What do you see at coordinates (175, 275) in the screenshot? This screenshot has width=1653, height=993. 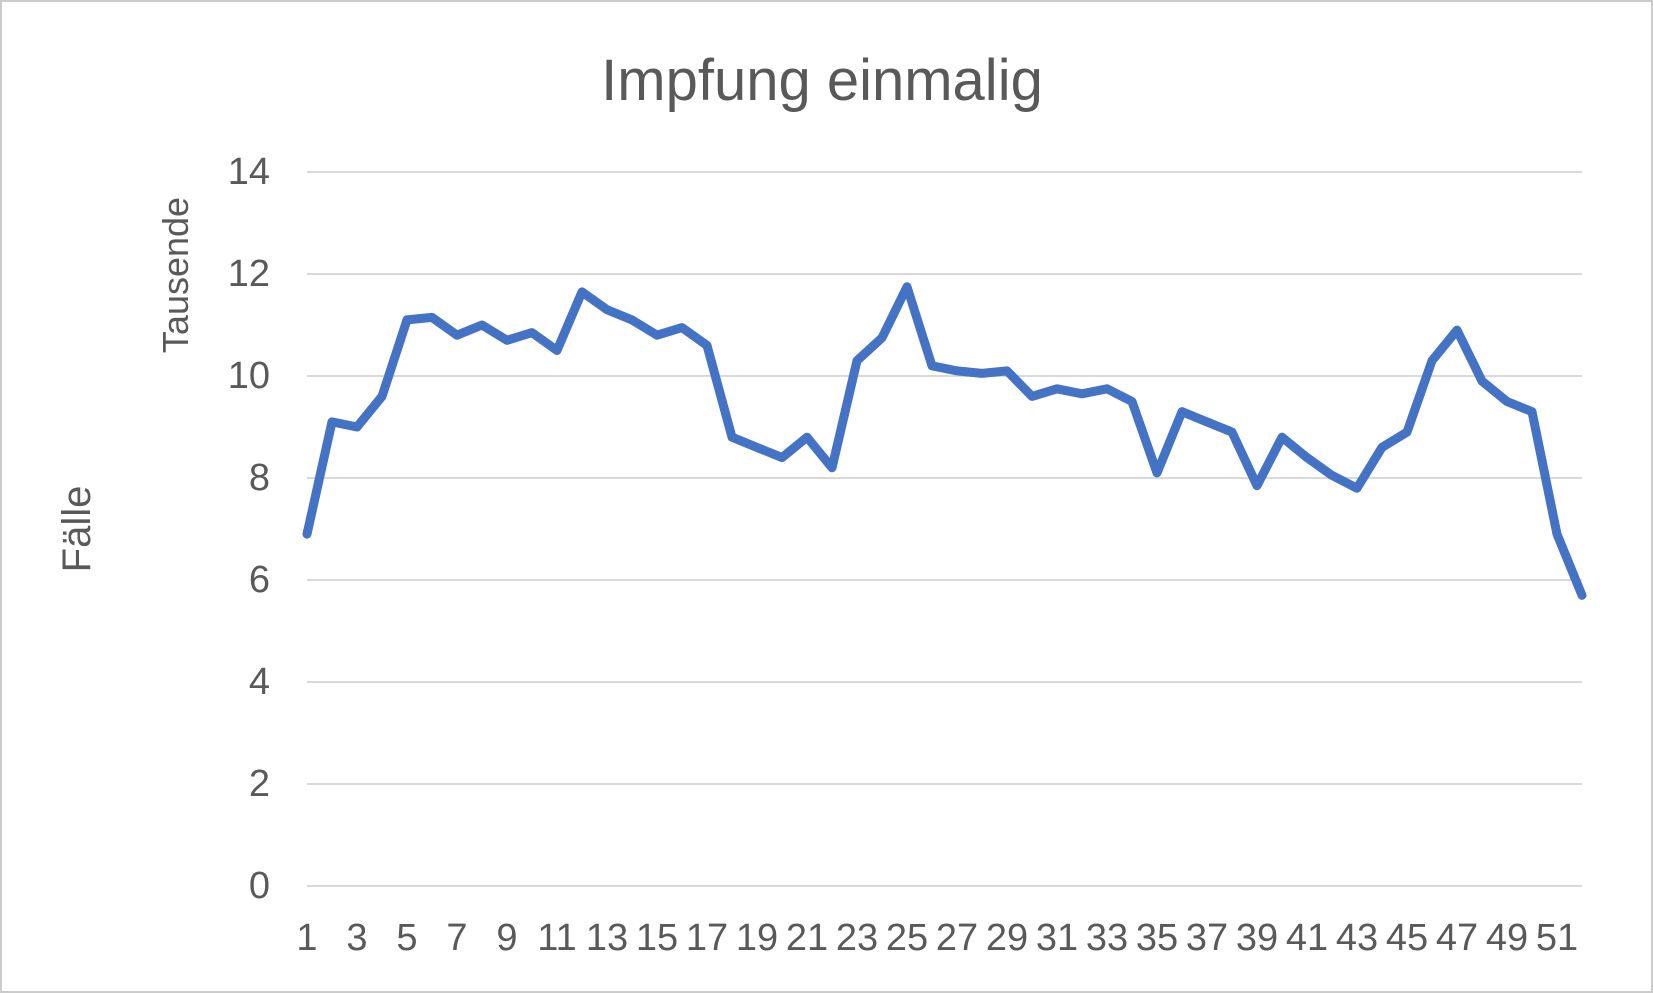 I see `y-axis-unit-label: Tausende` at bounding box center [175, 275].